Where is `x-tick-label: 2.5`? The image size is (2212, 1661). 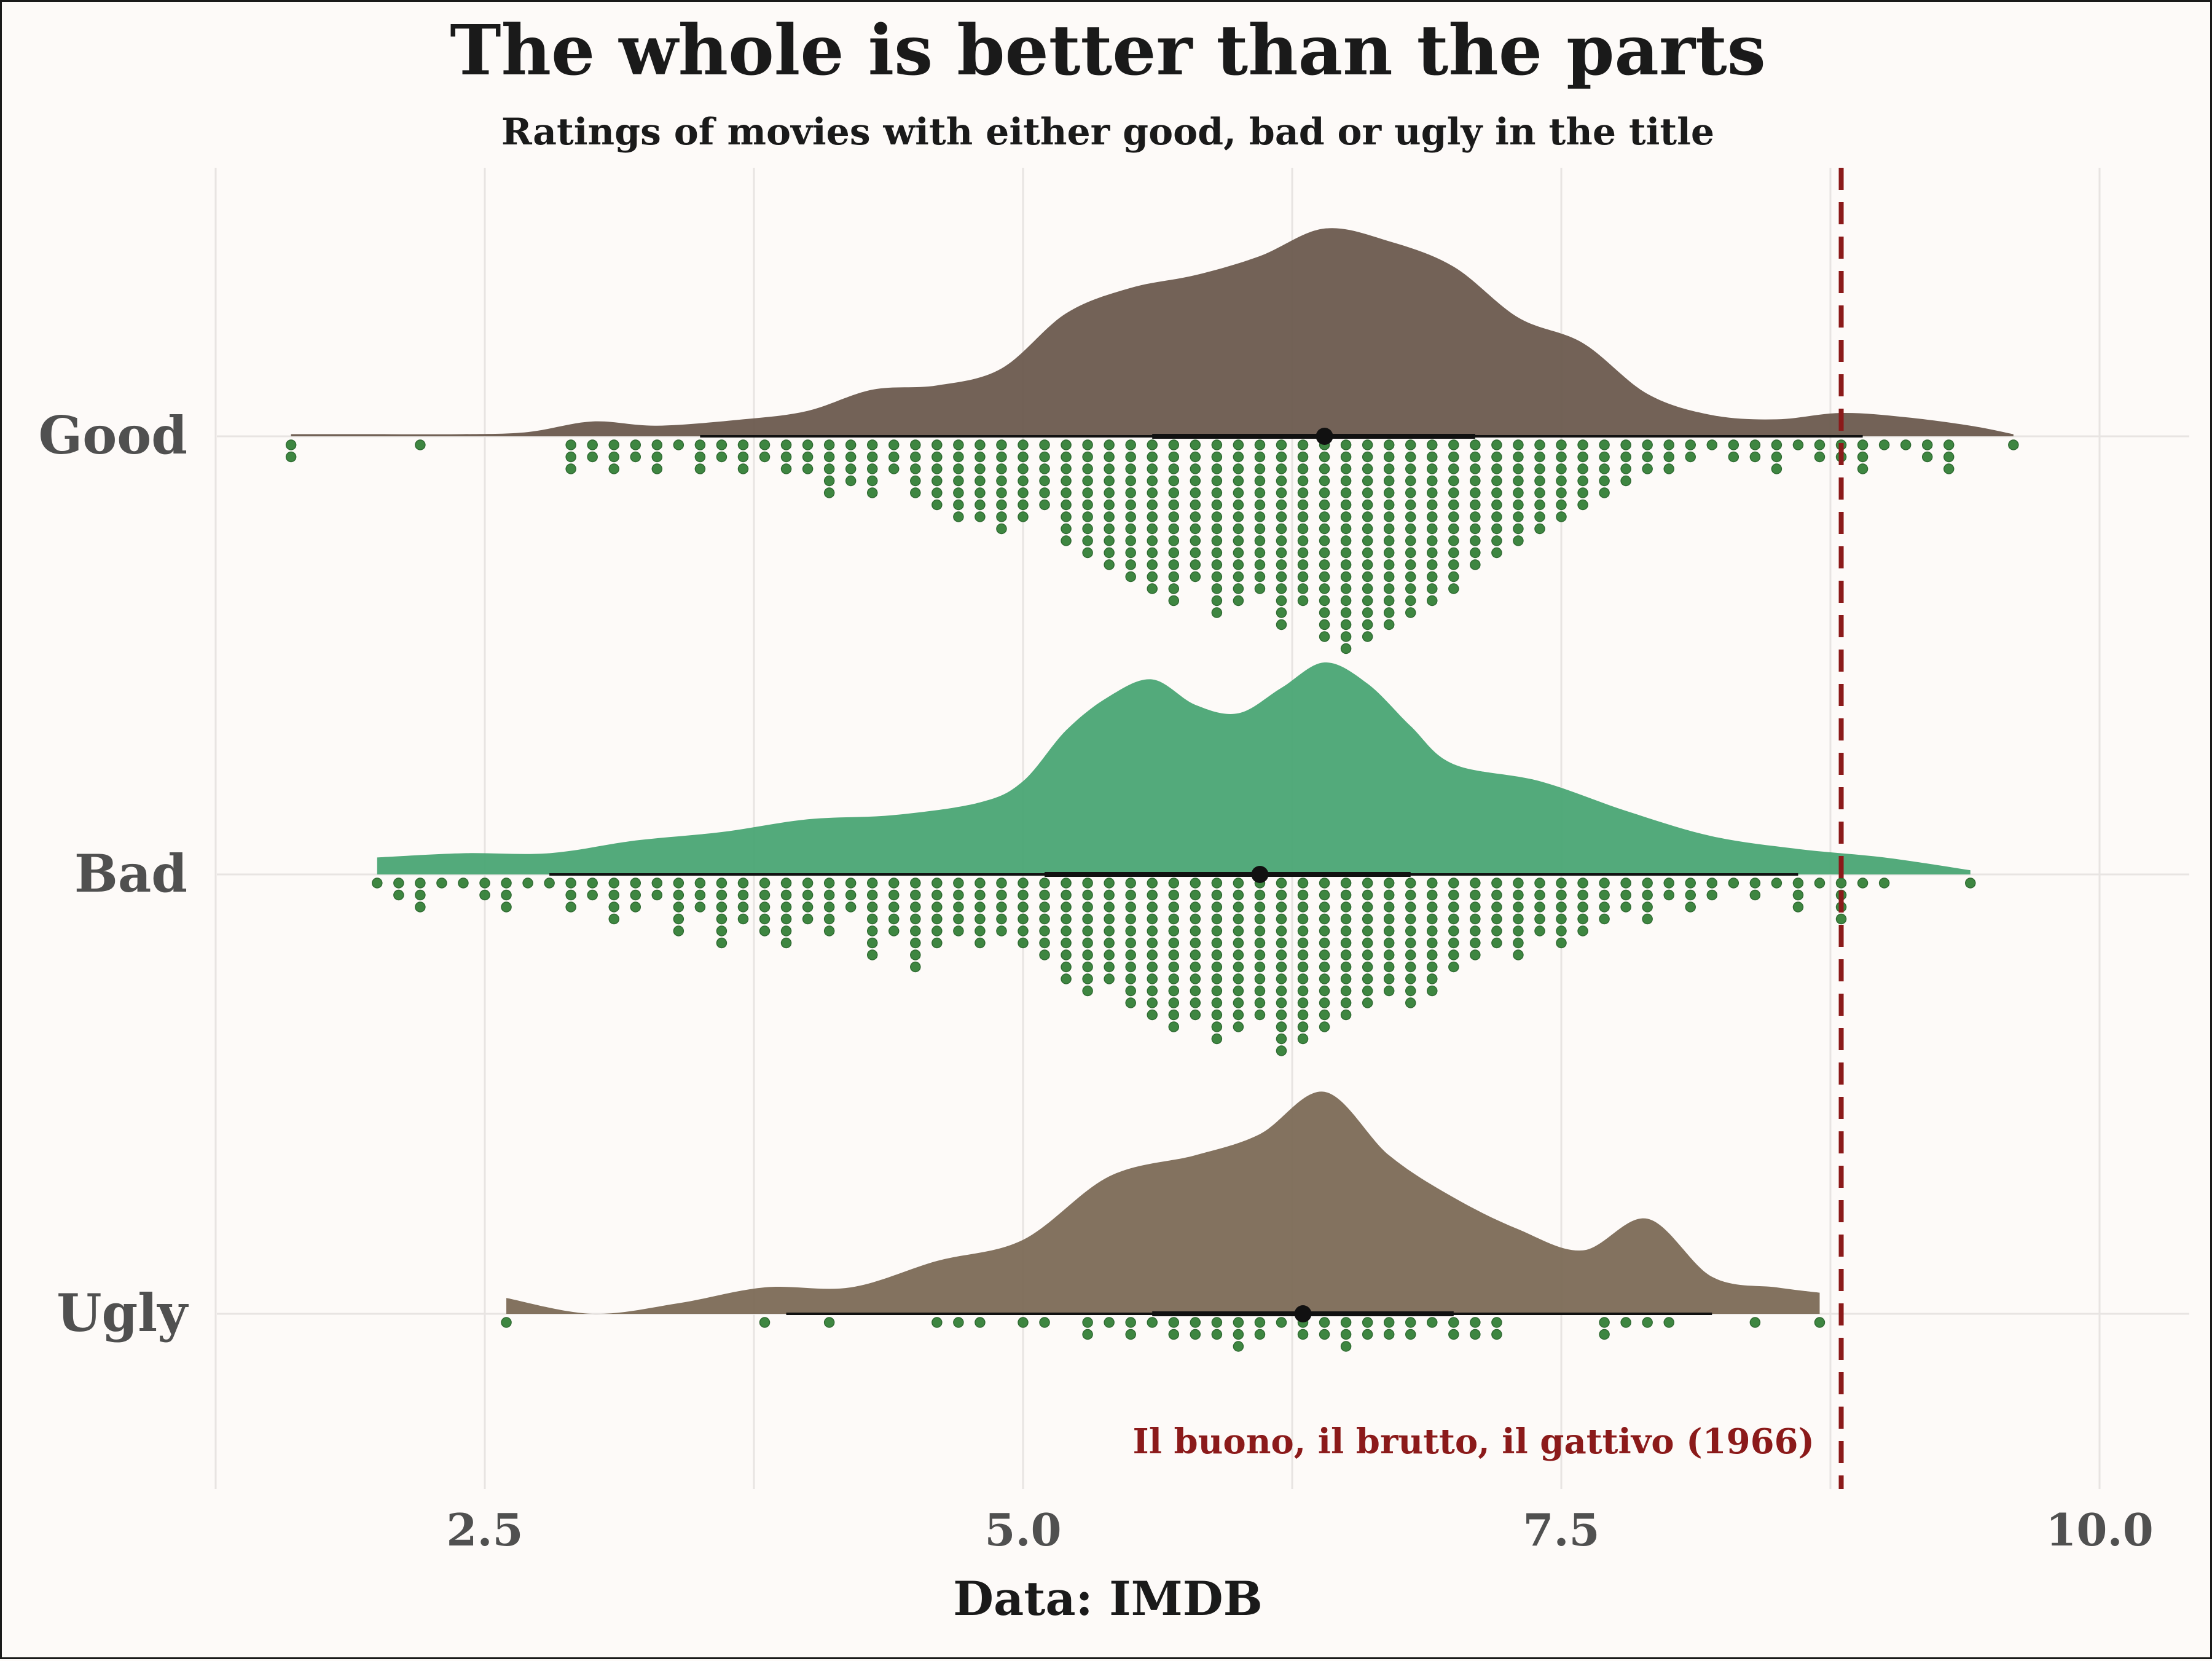 x-tick-label: 2.5 is located at coordinates (484, 1530).